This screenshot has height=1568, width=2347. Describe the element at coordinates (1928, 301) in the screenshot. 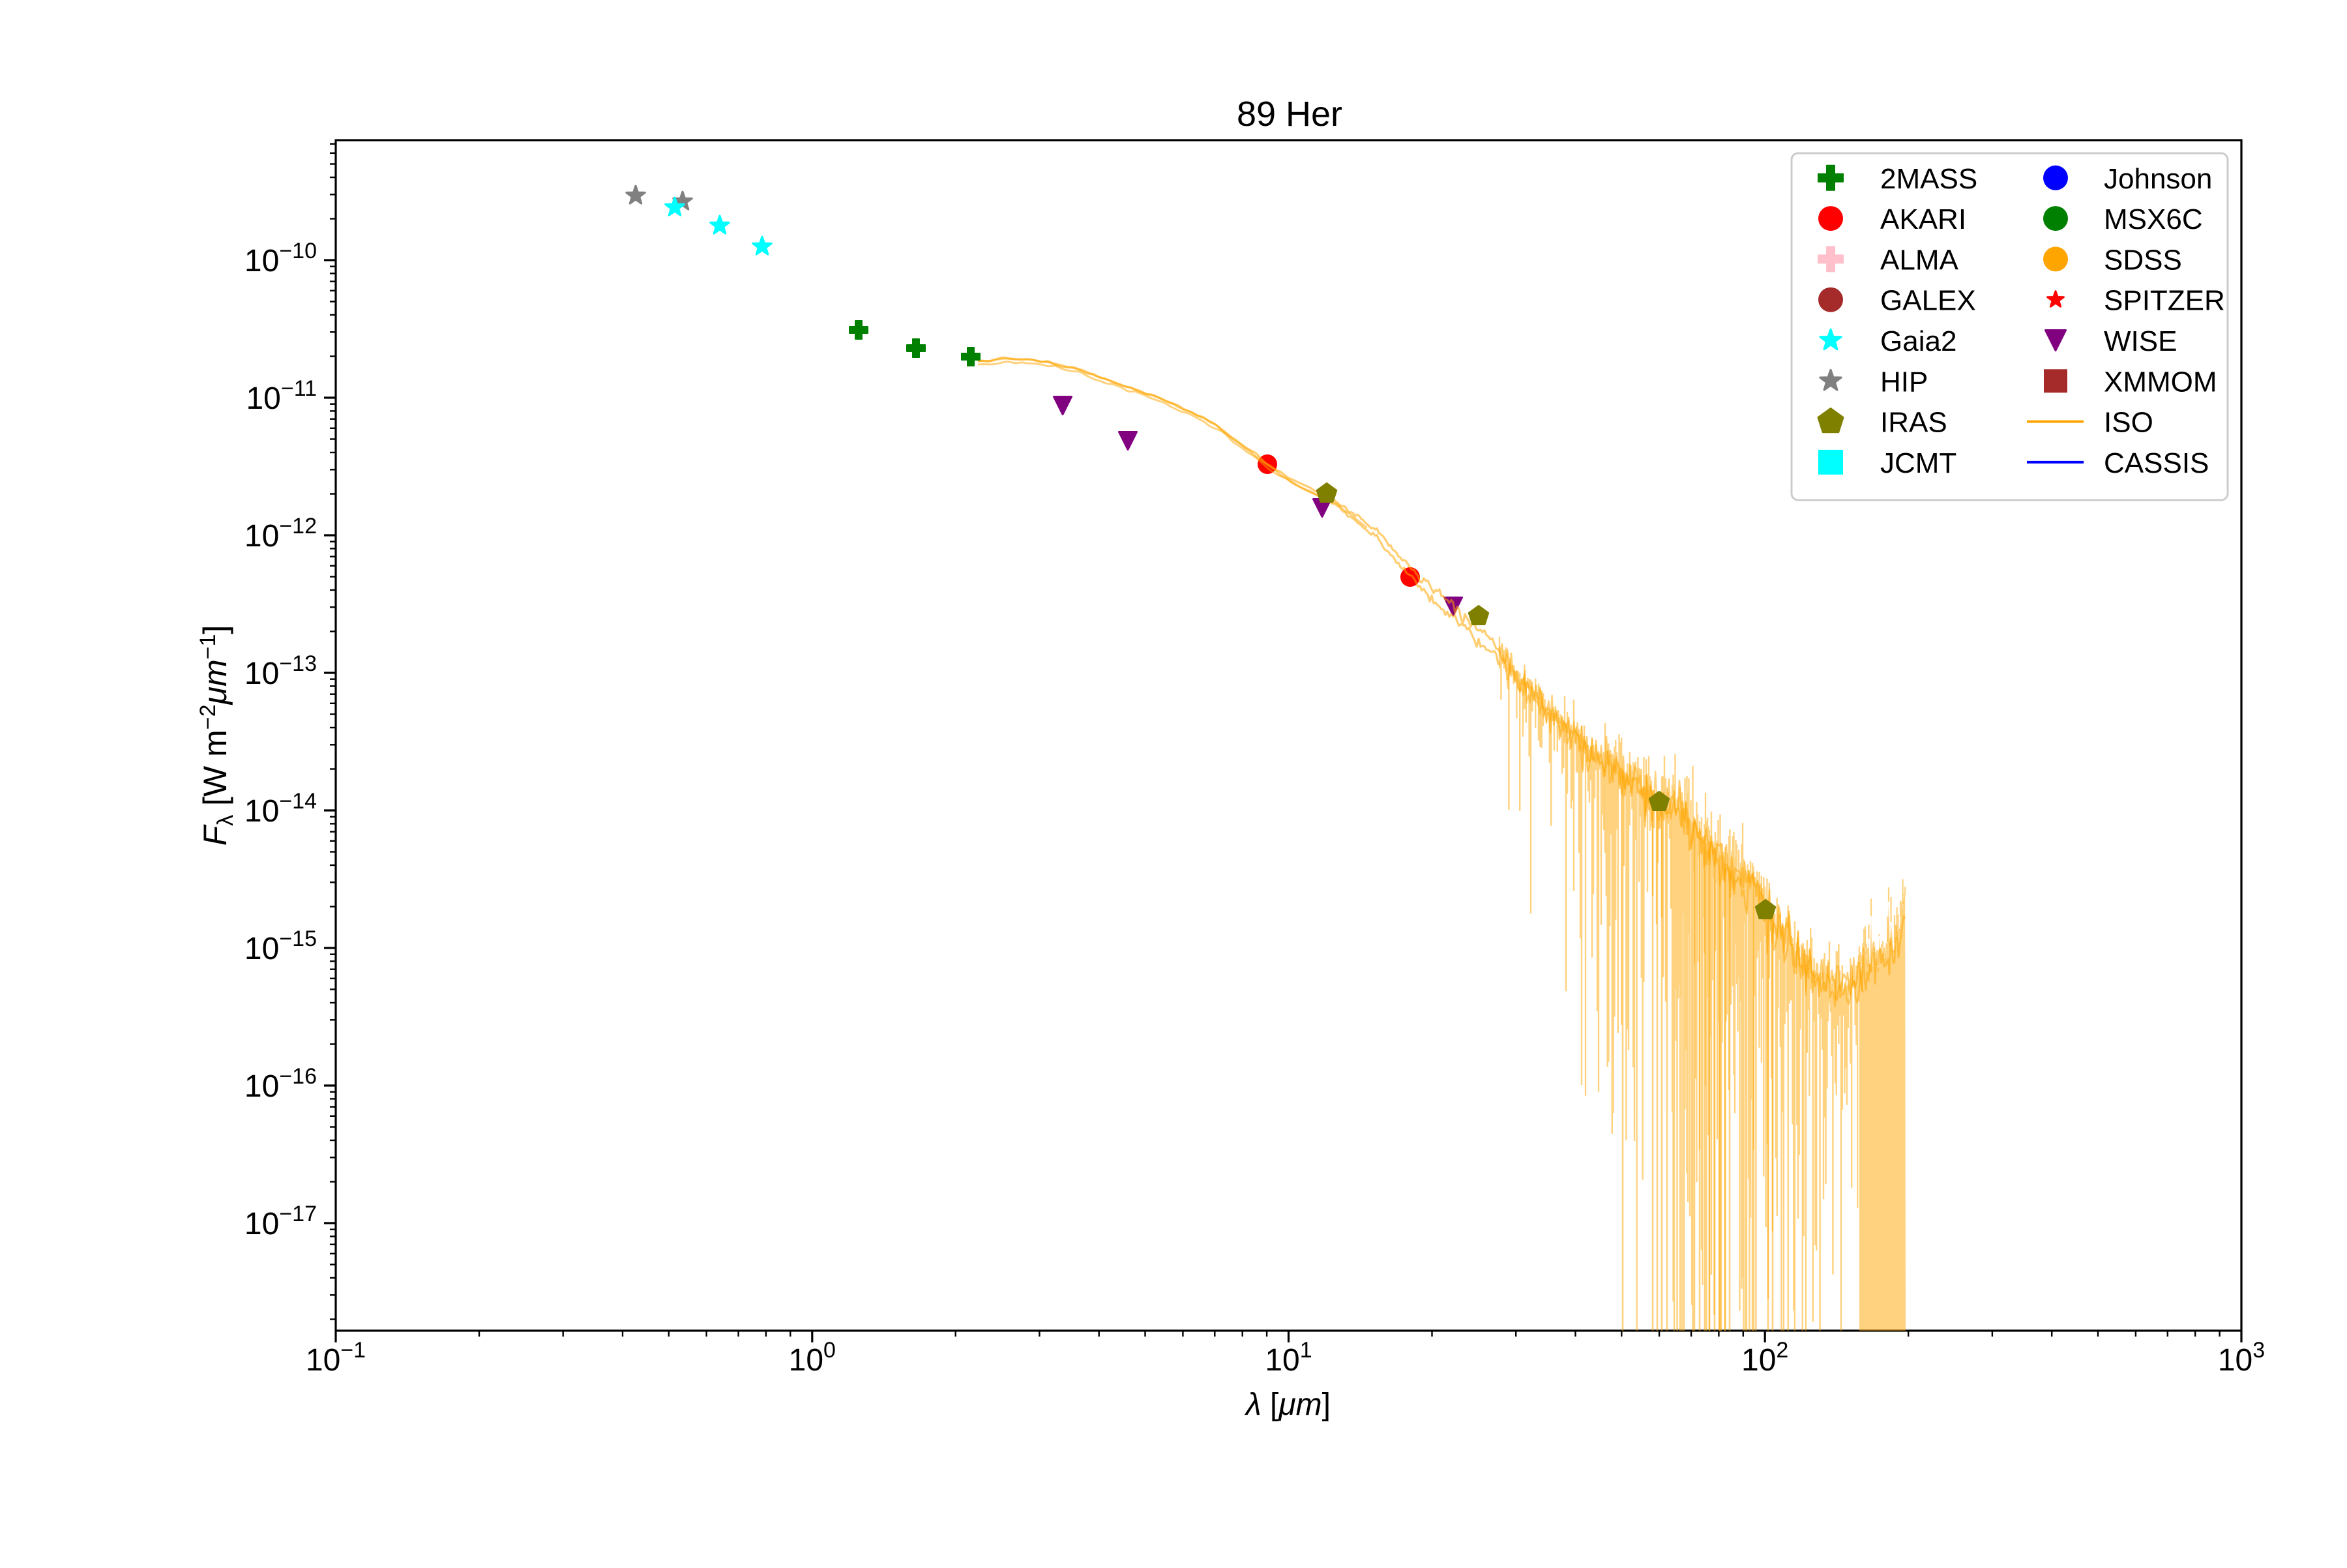

I see `svg-text: GALEX` at that location.